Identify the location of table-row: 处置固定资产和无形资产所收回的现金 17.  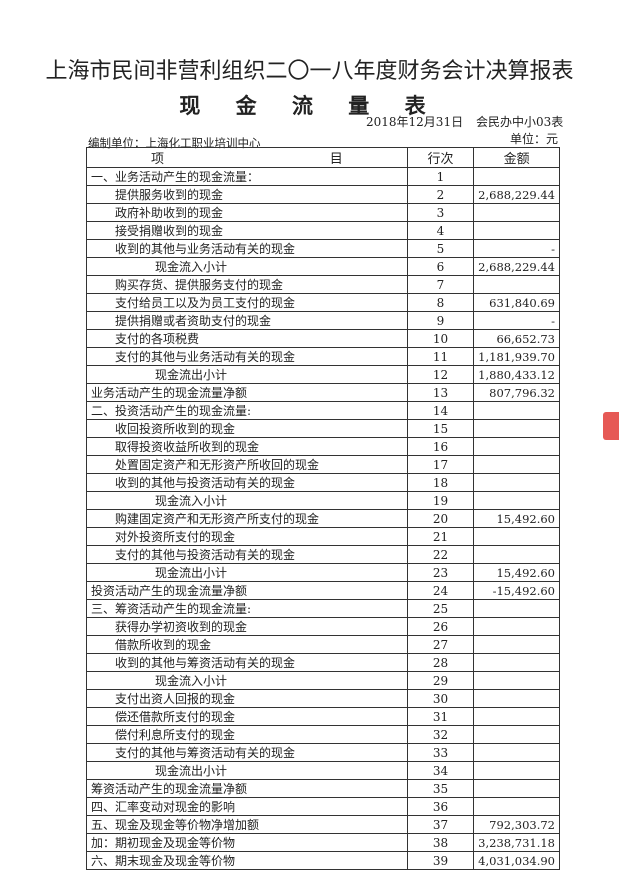
(323, 464).